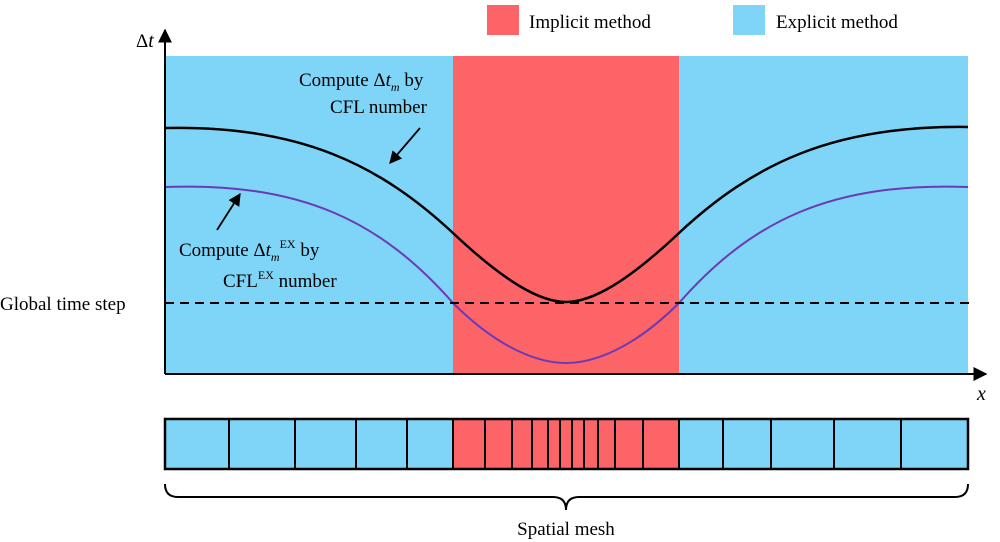 This screenshot has width=1000, height=542. Describe the element at coordinates (280, 280) in the screenshot. I see `dt-ex-annotation-line2: CFLEX number` at that location.